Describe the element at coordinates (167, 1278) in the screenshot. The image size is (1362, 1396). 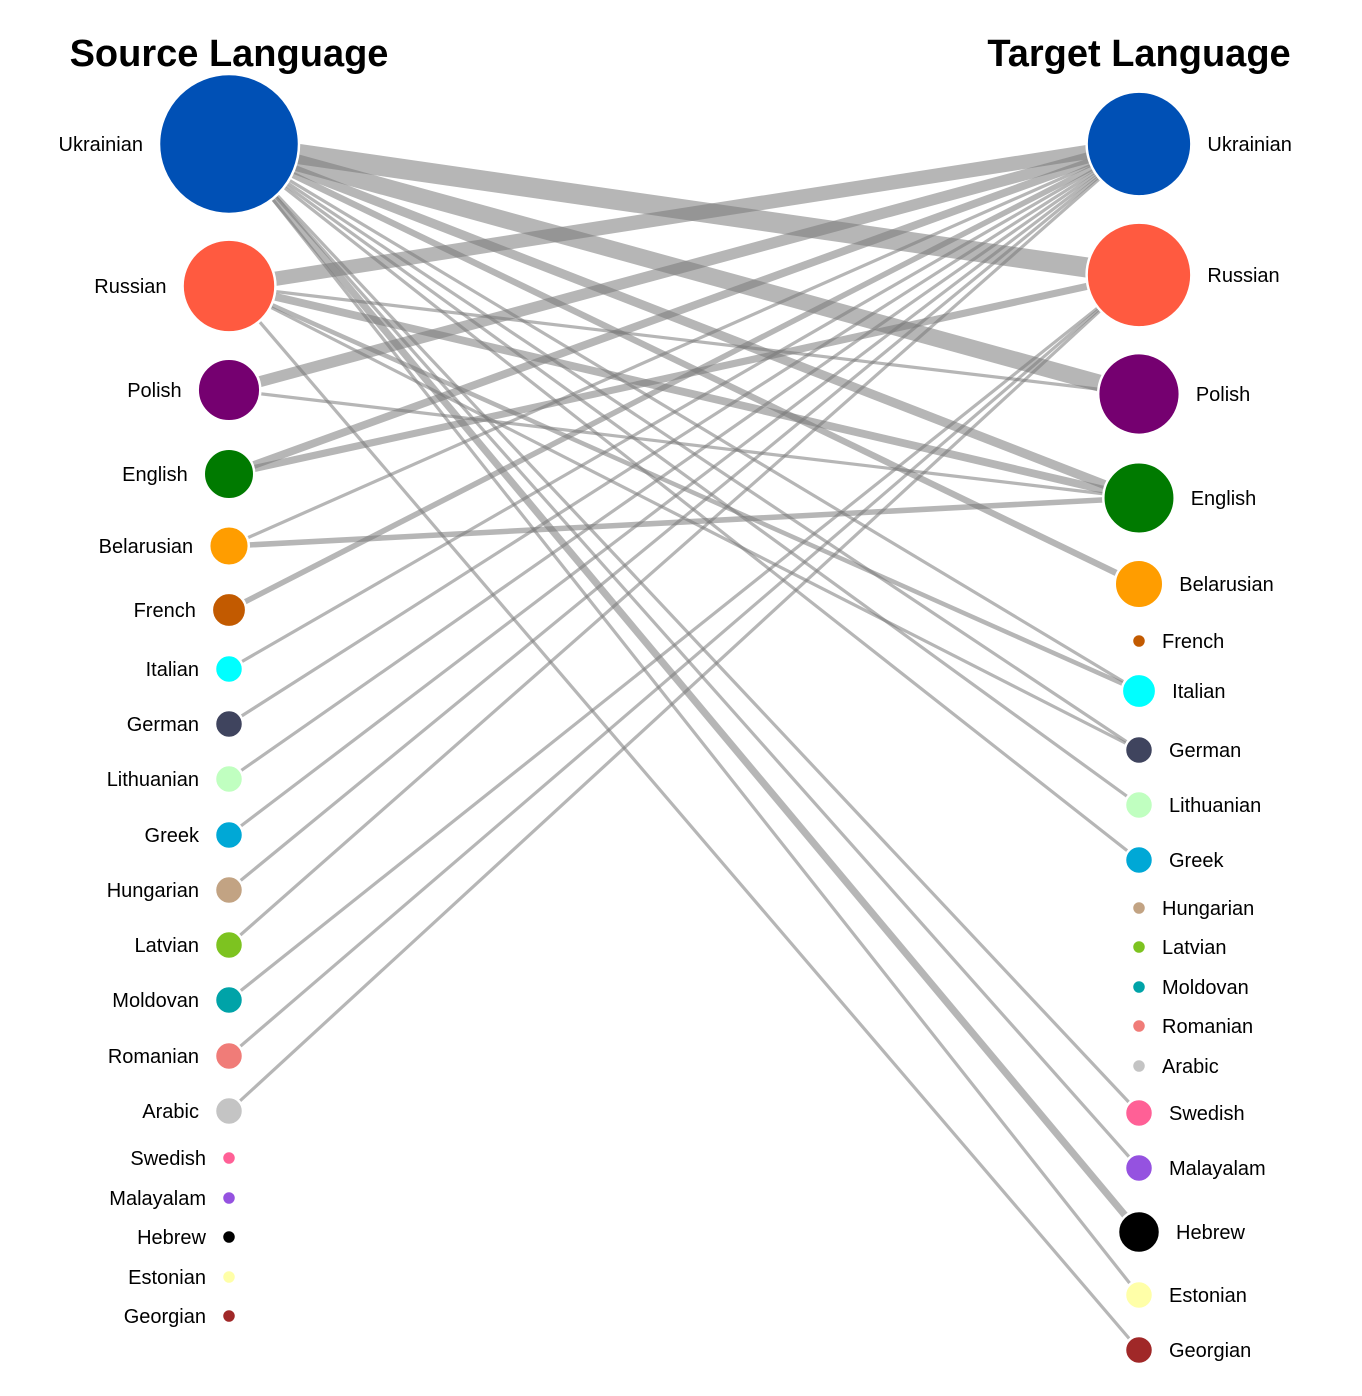
I see `source-label-estonian: Estonian` at that location.